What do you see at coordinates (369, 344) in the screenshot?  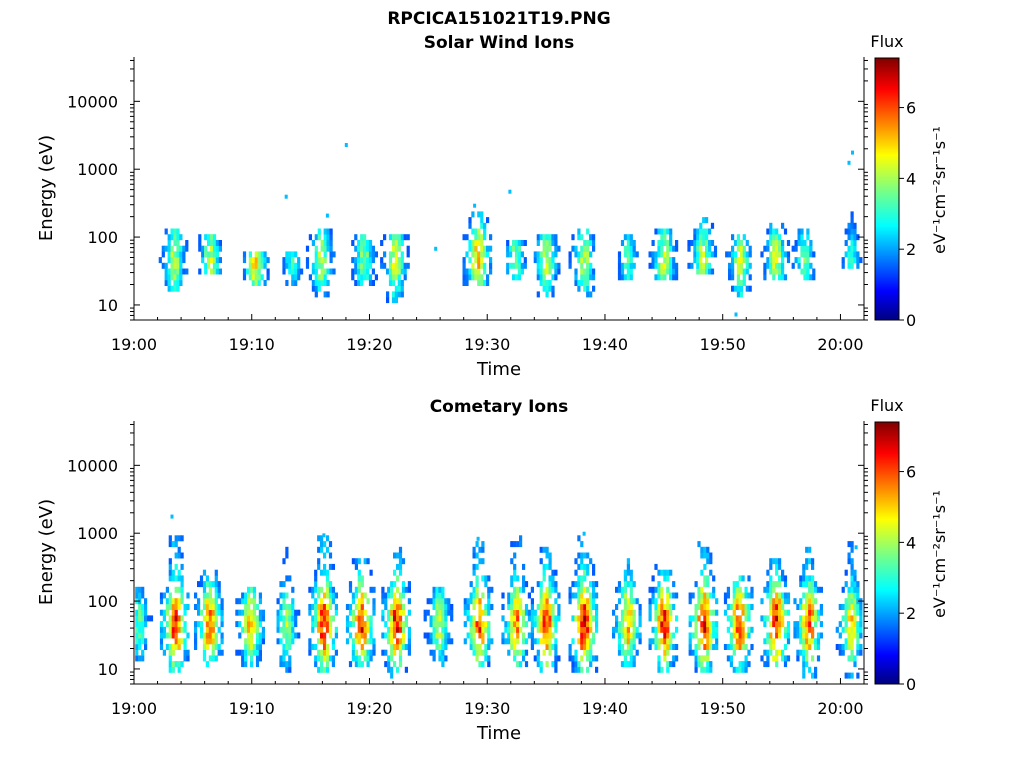 I see `x-tick-label: 19:20` at bounding box center [369, 344].